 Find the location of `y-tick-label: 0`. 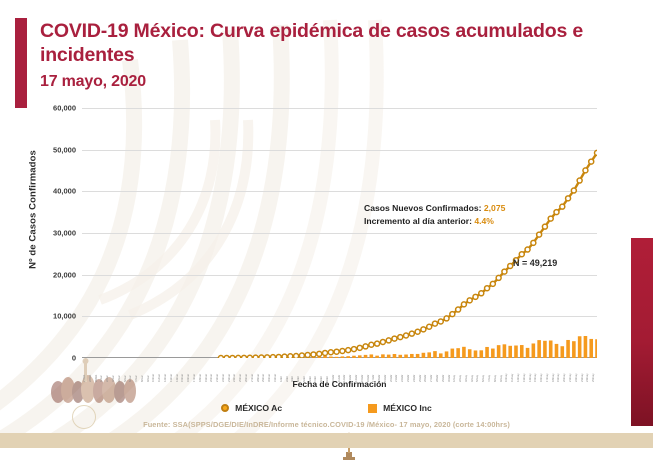

y-tick-label: 0 is located at coordinates (50, 358).